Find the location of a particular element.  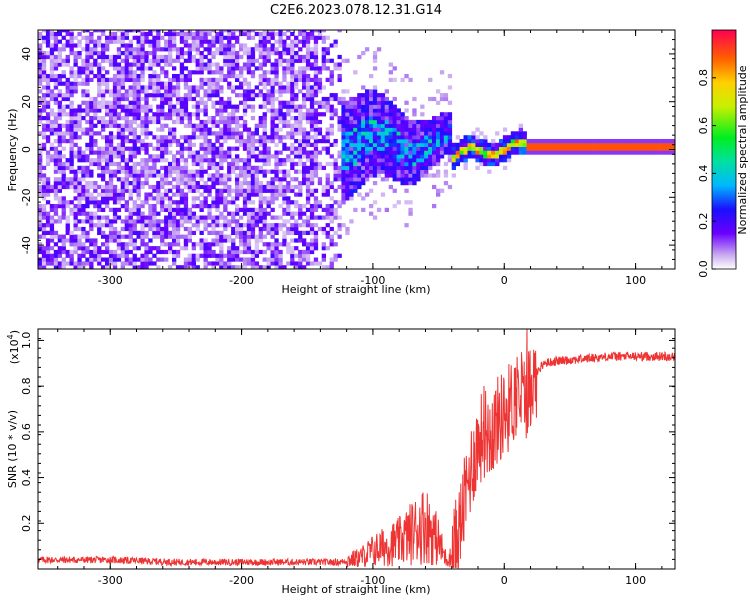

heatmap-cell-1907 is located at coordinates (209, 244).